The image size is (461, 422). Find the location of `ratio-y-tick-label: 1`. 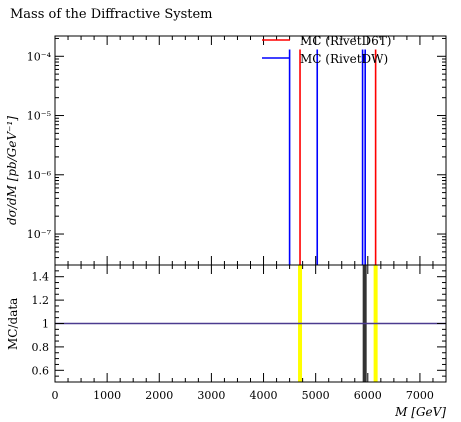

ratio-y-tick-label: 1 is located at coordinates (45, 324).